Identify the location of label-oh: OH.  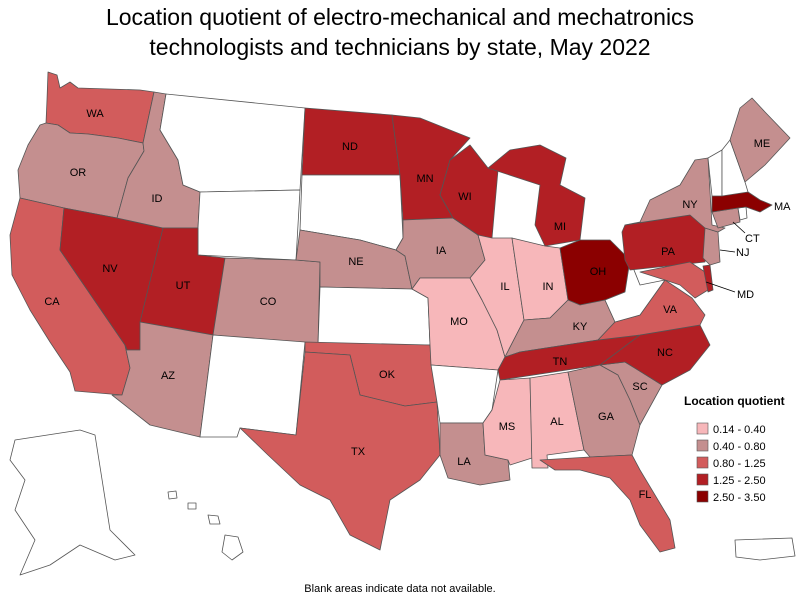
(598, 272).